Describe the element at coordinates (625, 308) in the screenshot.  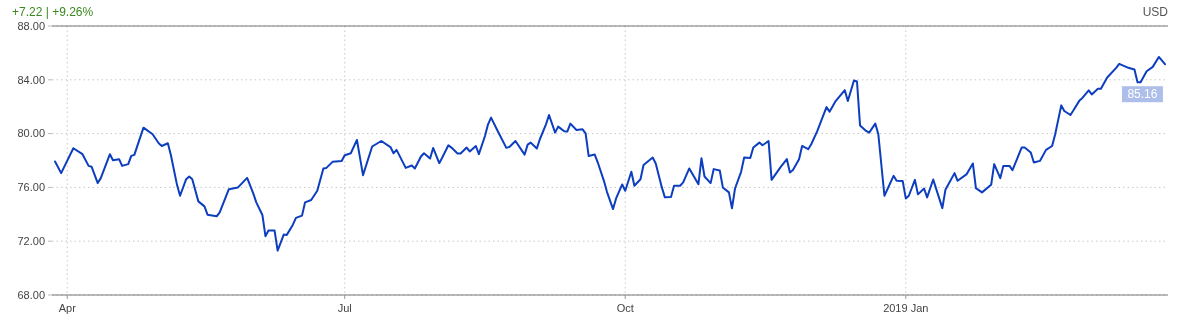
I see `x-tick-label: Oct` at that location.